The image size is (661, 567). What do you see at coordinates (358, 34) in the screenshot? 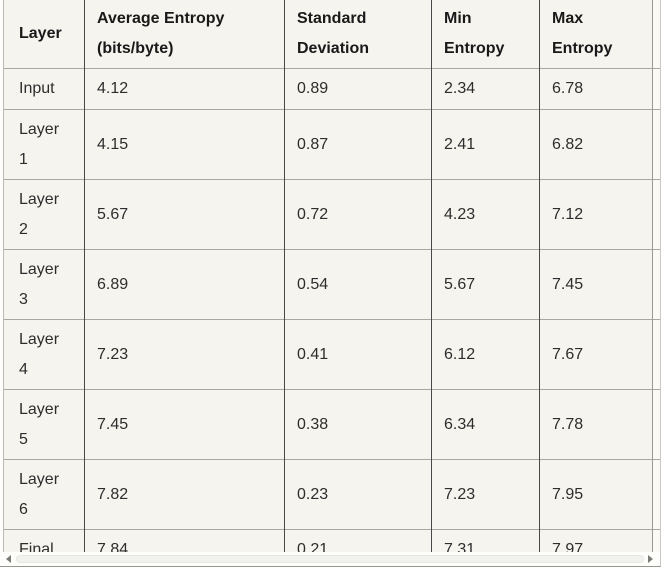
I see `column-header-standard-deviation: Standard Deviation` at bounding box center [358, 34].